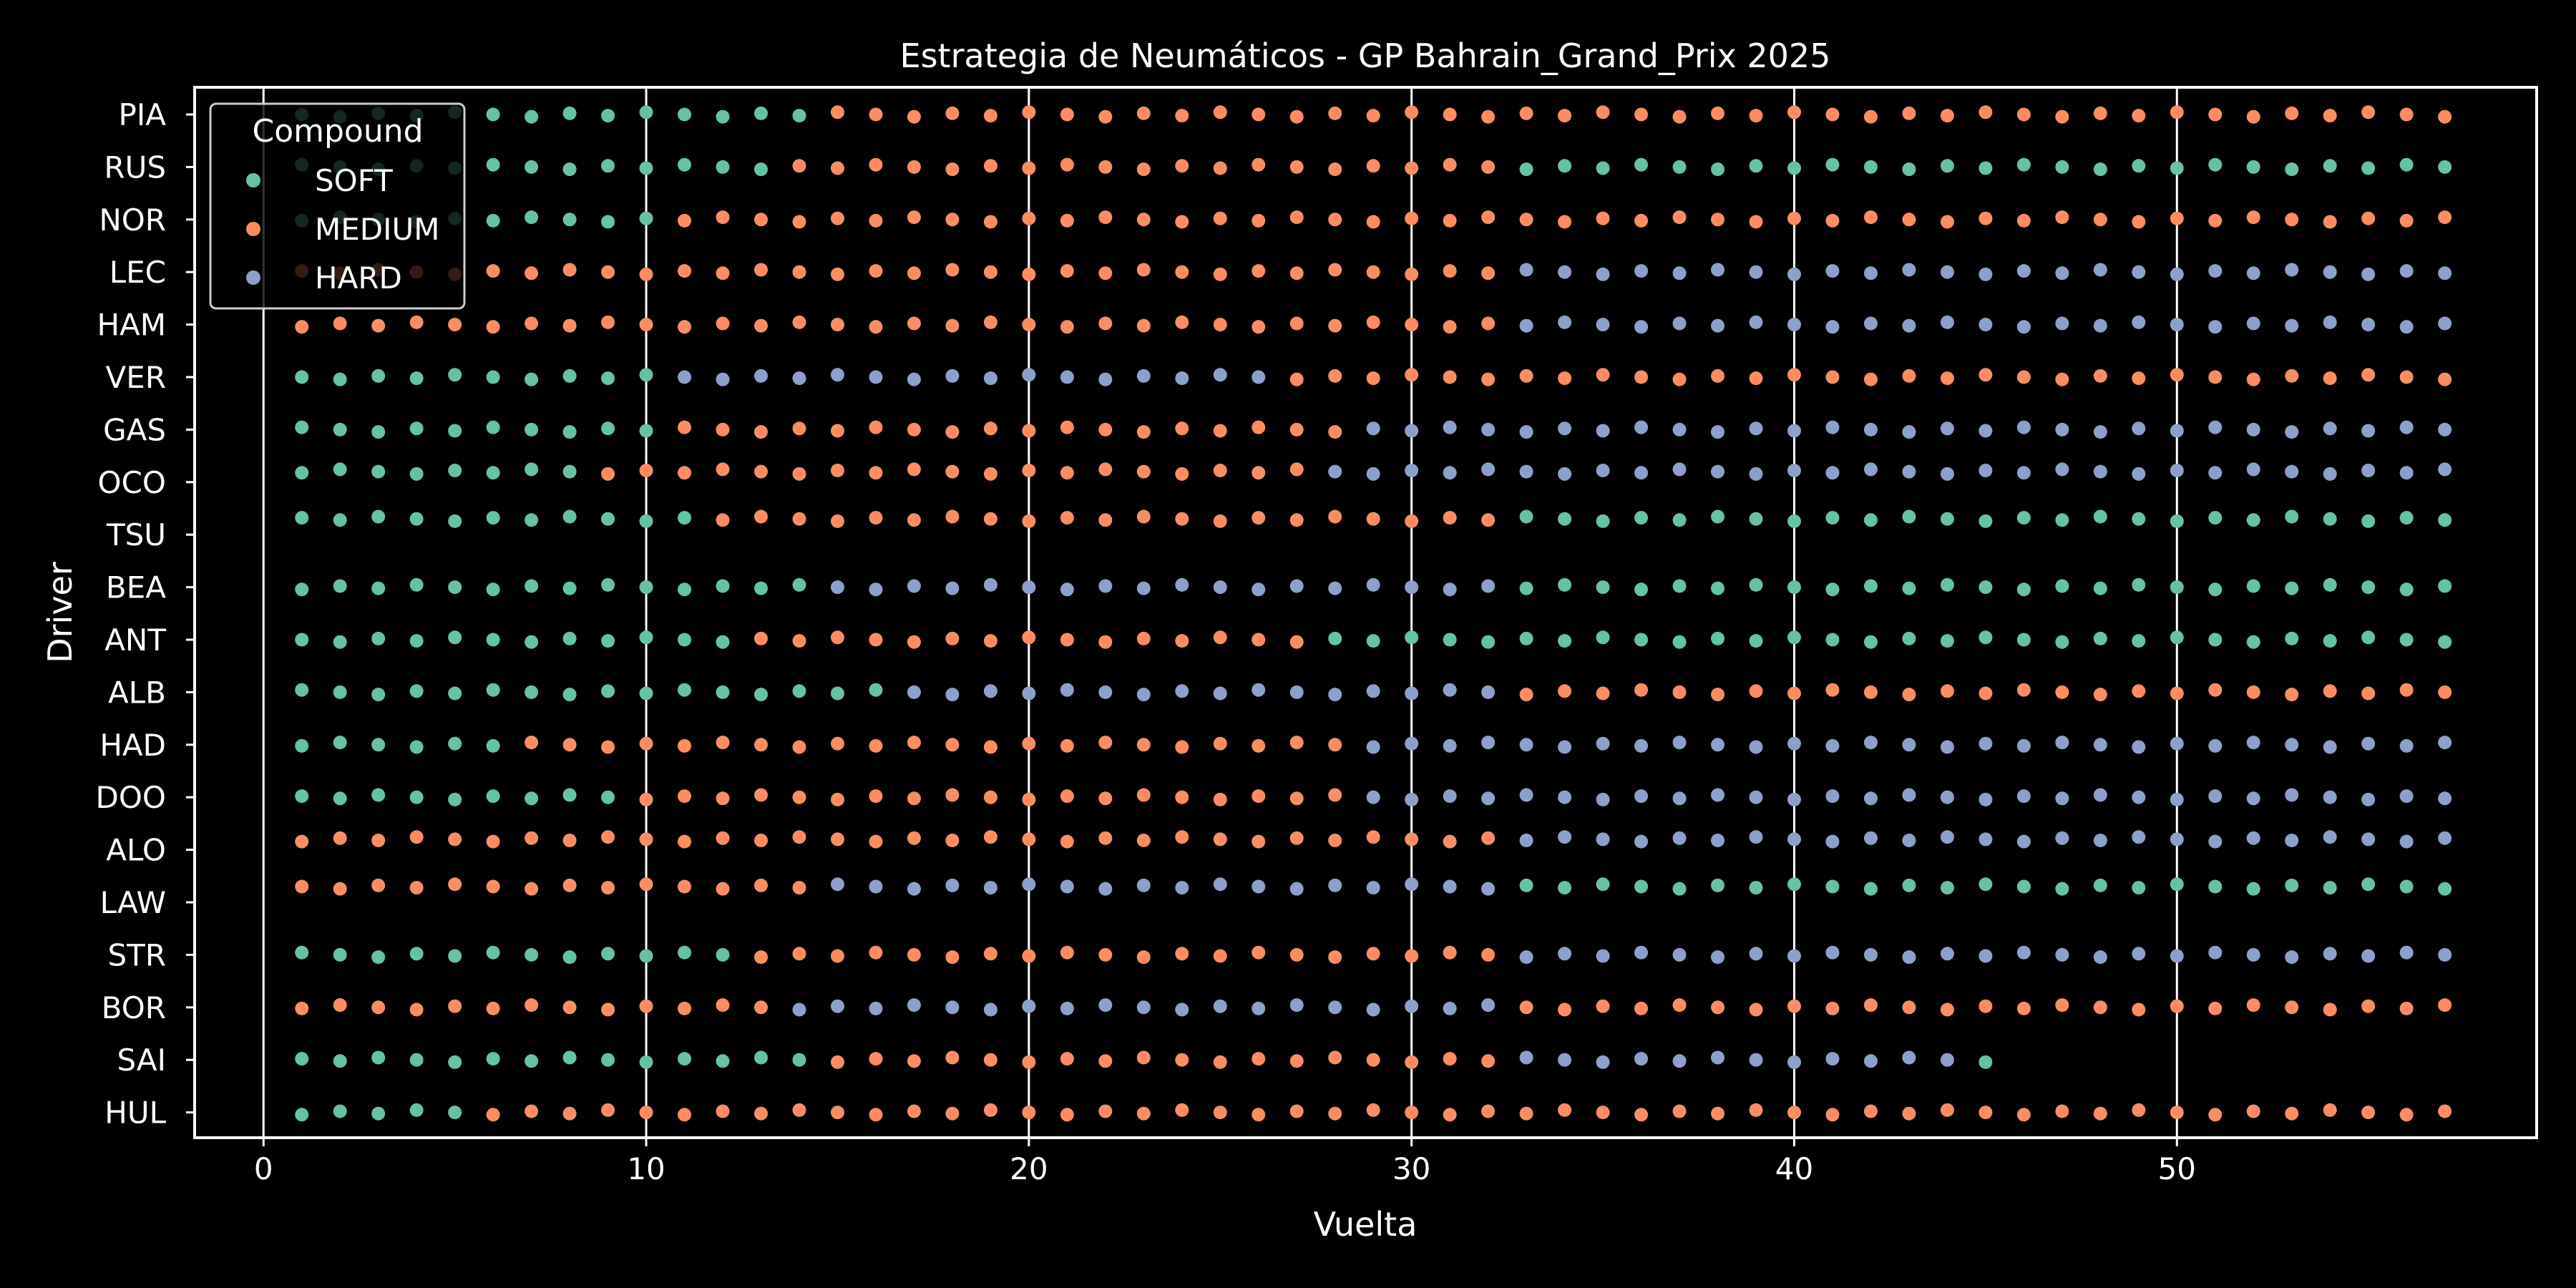  I want to click on x-tick-label: 40, so click(1794, 1168).